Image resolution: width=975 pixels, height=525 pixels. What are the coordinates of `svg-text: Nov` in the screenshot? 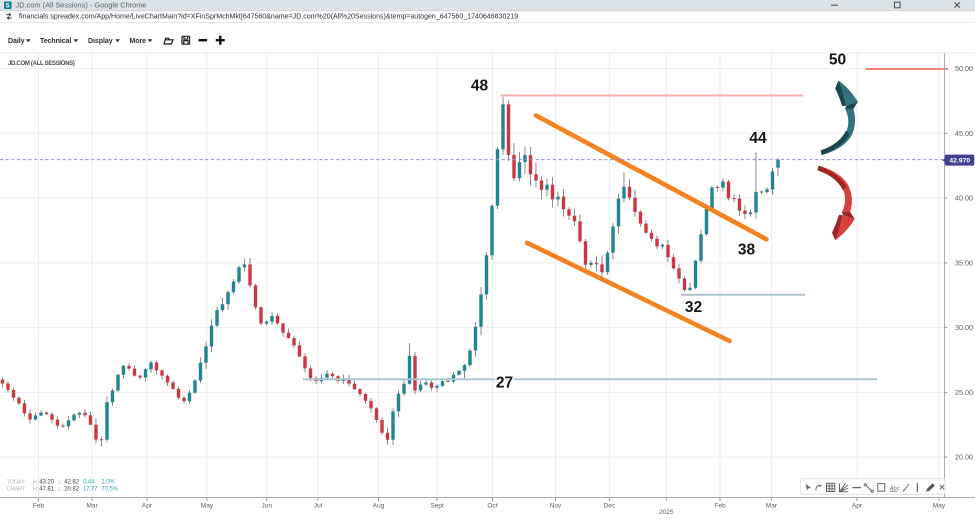 It's located at (556, 506).